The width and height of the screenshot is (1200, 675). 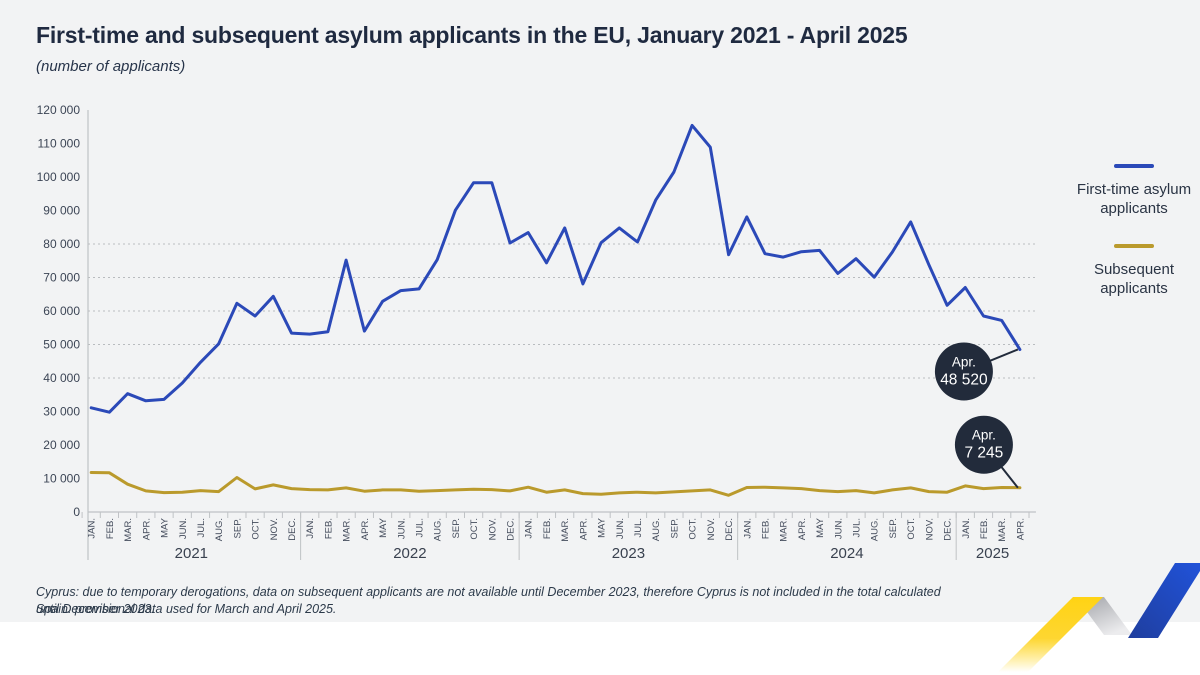 What do you see at coordinates (992, 553) in the screenshot?
I see `year-label: 2025` at bounding box center [992, 553].